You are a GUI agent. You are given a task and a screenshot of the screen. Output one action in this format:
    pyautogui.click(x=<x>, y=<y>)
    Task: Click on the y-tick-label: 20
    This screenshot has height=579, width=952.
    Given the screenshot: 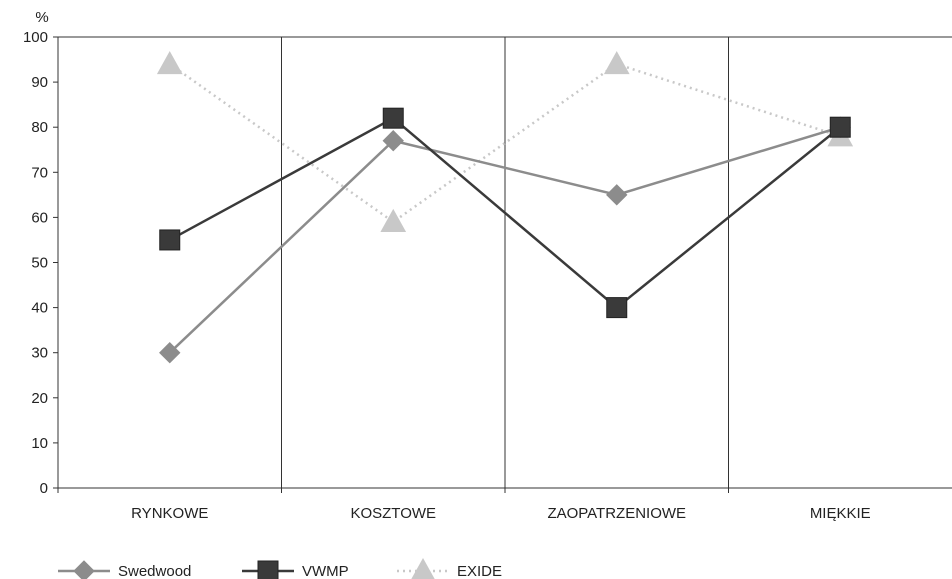 What is the action you would take?
    pyautogui.click(x=39, y=398)
    